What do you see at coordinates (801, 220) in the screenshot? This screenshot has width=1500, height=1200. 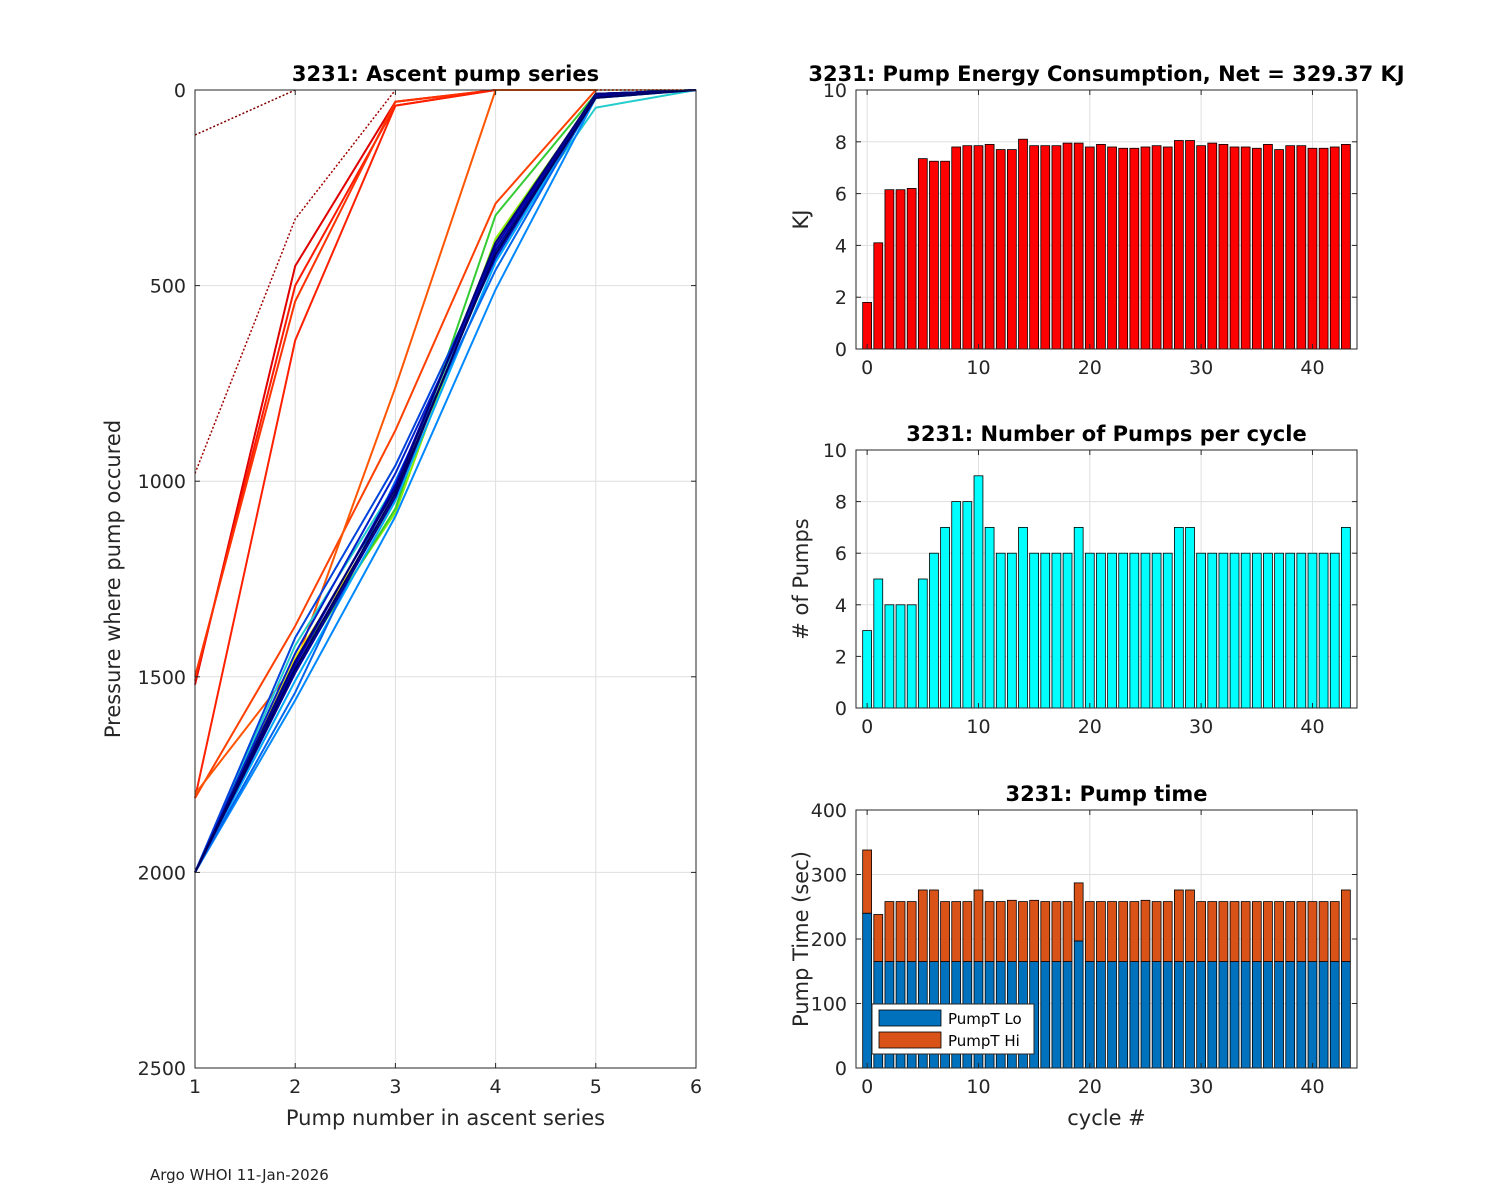 I see `energy-ylabel: KJ` at bounding box center [801, 220].